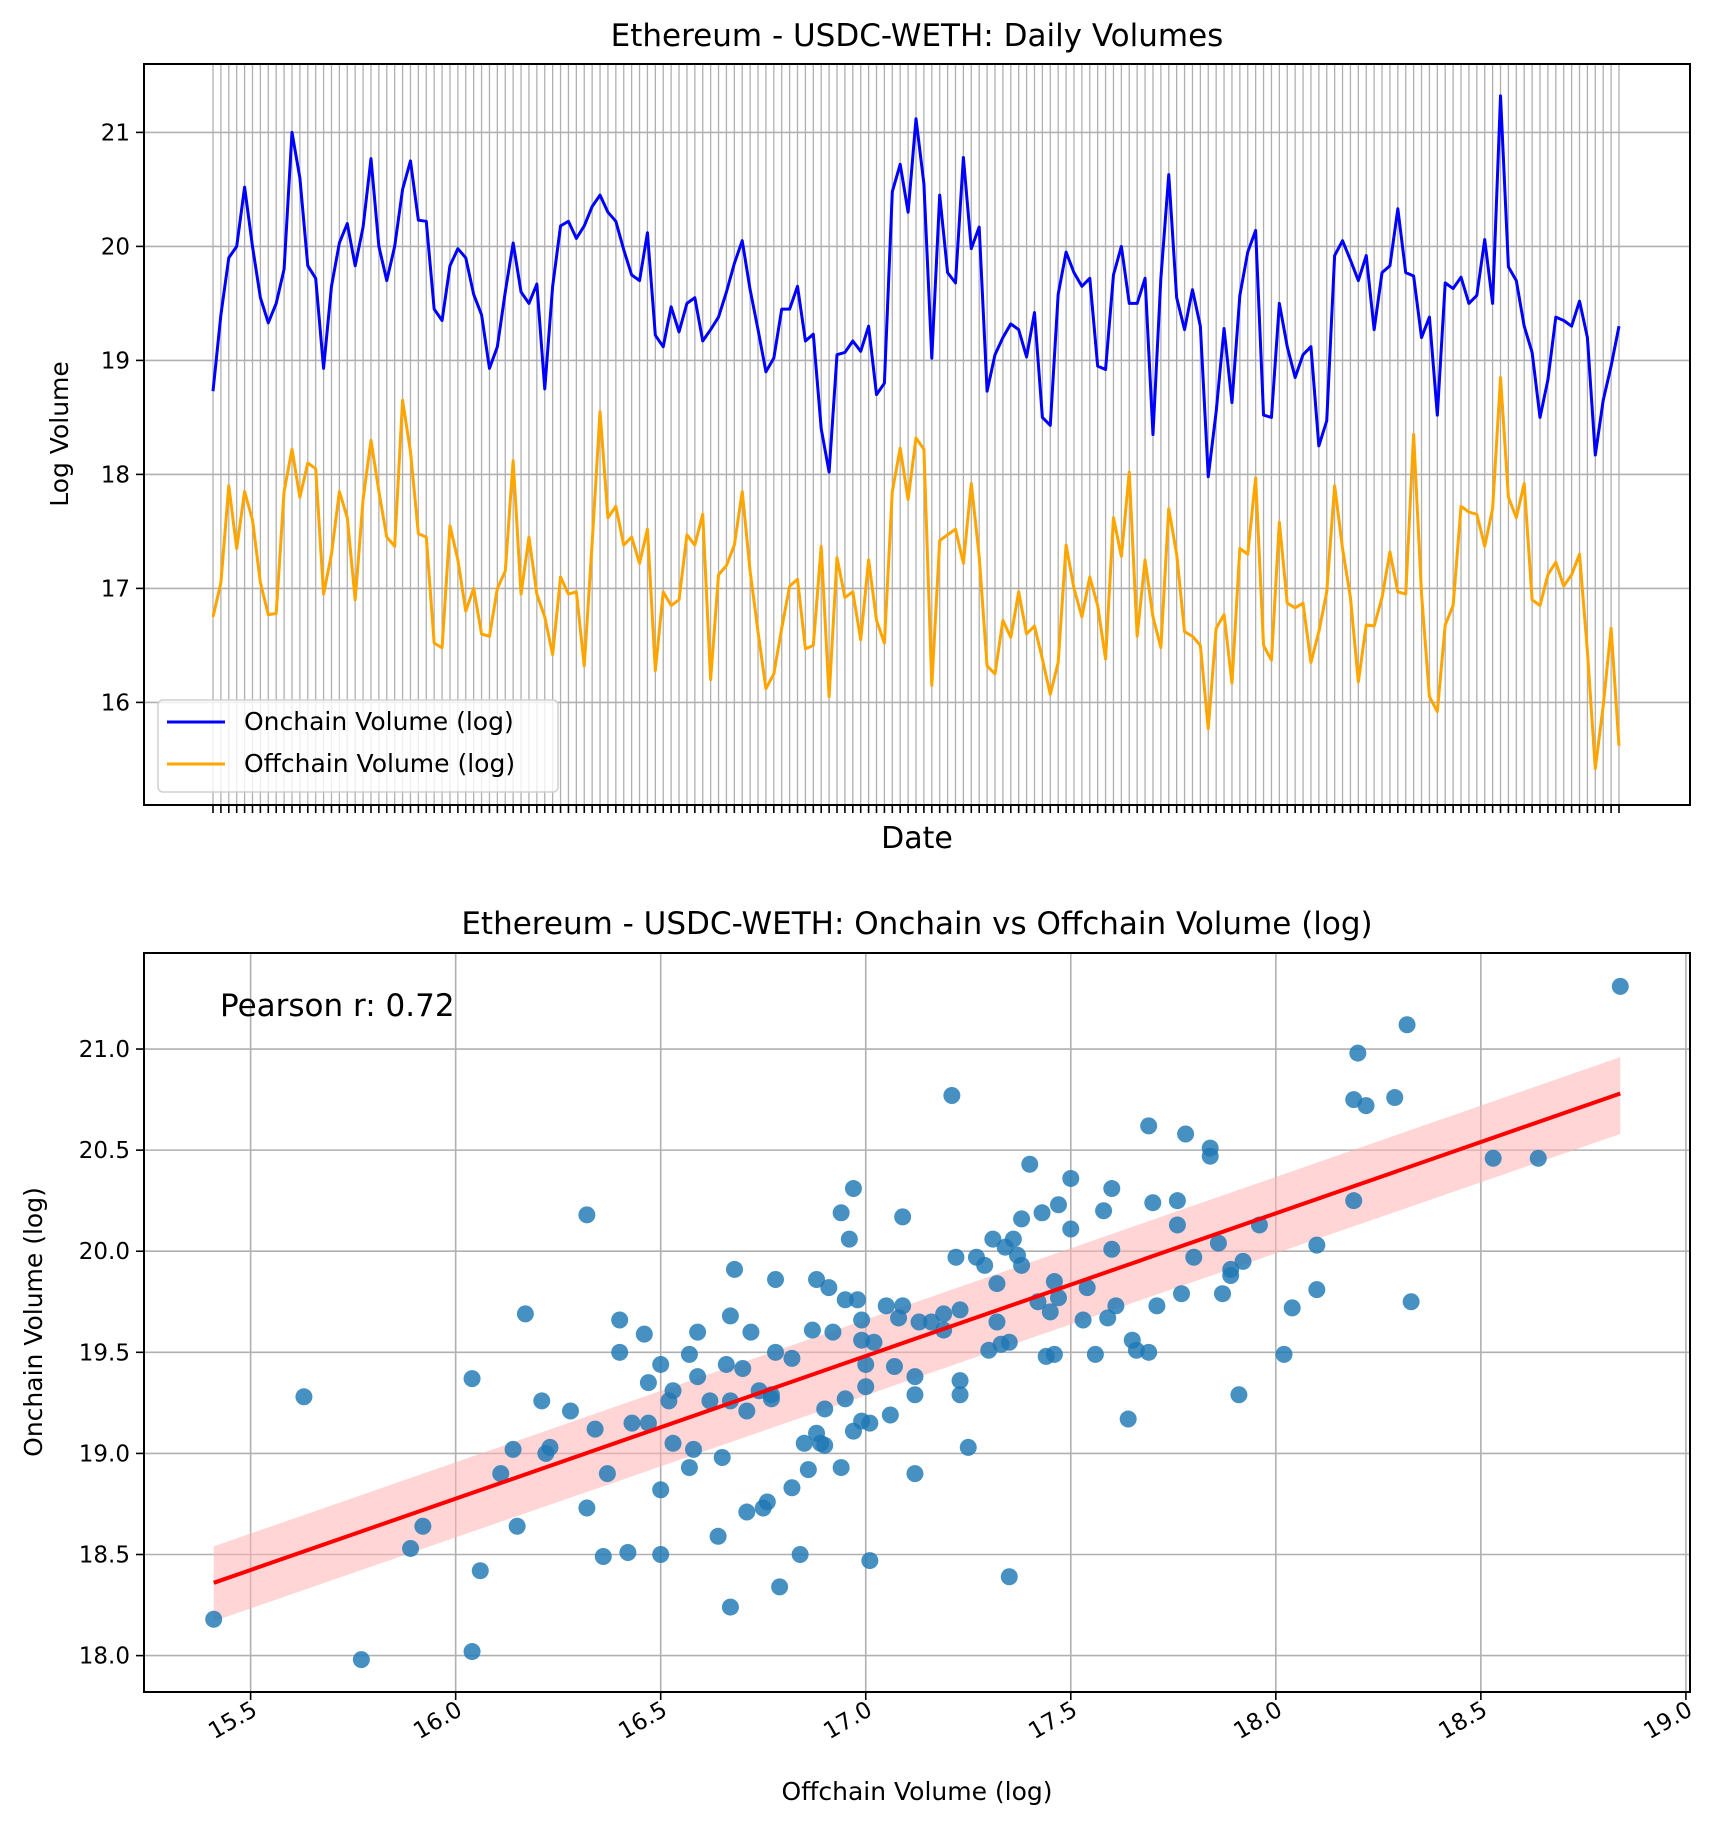 This screenshot has width=1714, height=1836. Describe the element at coordinates (232, 1721) in the screenshot. I see `x-tick-label: 15.5` at that location.